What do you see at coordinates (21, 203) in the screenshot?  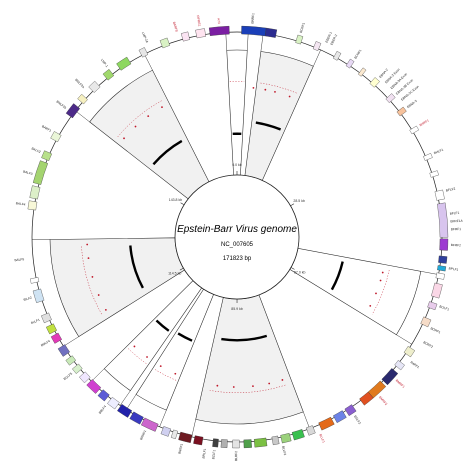 I see `gene-label-39: BALF4` at bounding box center [21, 203].